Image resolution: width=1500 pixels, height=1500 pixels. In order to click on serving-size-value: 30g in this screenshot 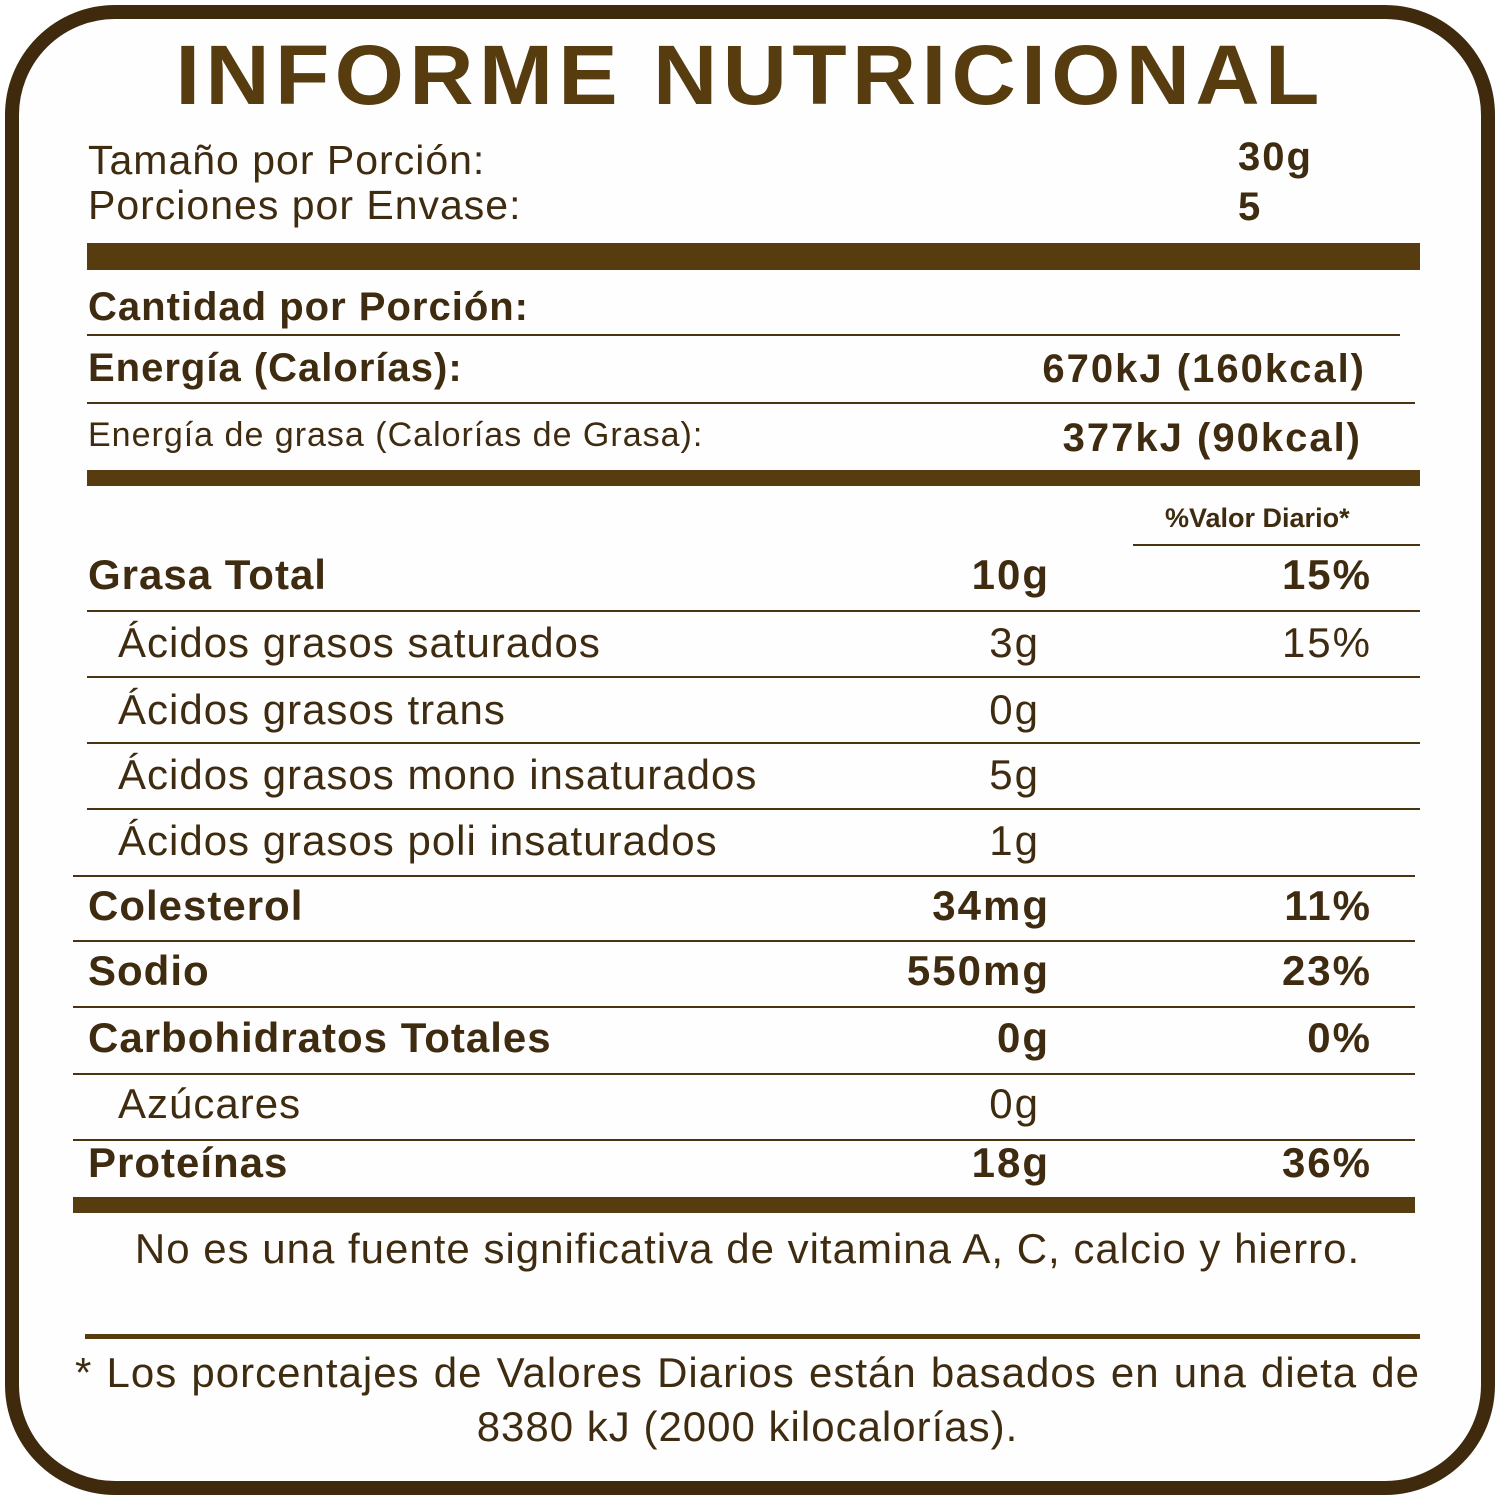, I will do `click(1275, 157)`.